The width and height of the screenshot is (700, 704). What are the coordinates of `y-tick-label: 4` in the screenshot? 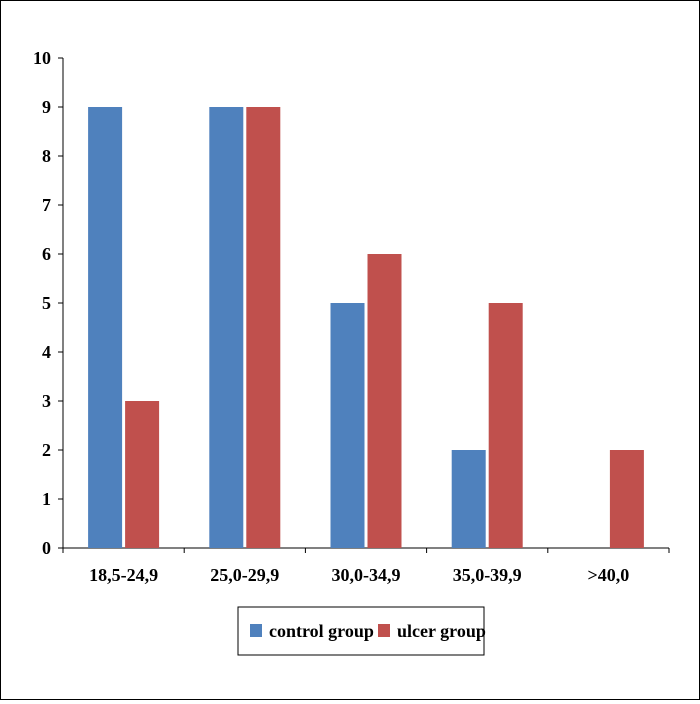 It's located at (46, 352).